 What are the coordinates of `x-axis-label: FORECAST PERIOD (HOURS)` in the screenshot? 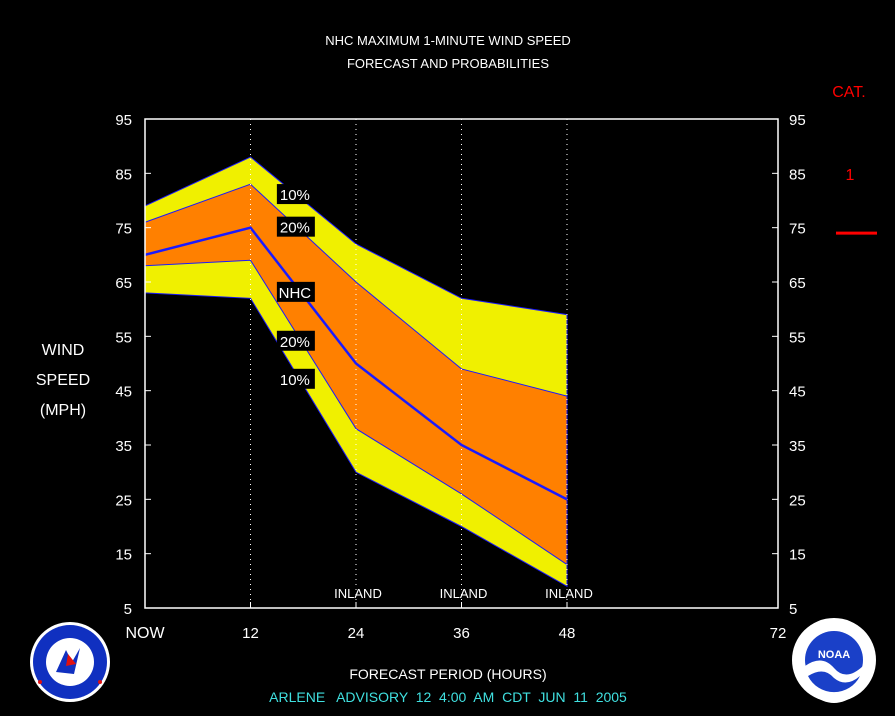 It's located at (447, 674).